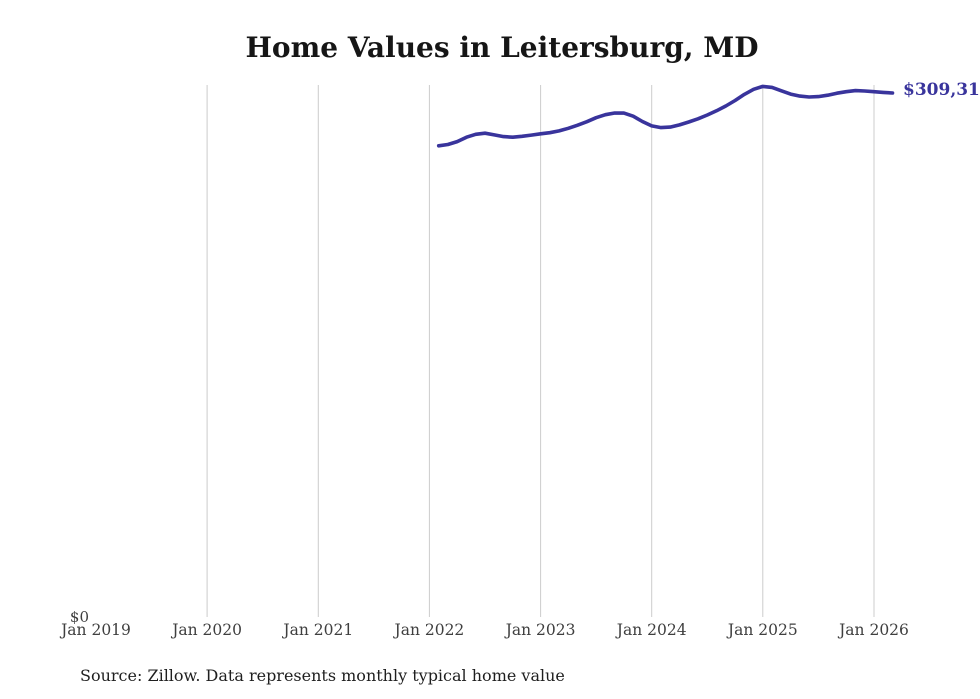 This screenshot has width=980, height=699. Describe the element at coordinates (207, 630) in the screenshot. I see `x-tick-label: Jan 2020` at that location.